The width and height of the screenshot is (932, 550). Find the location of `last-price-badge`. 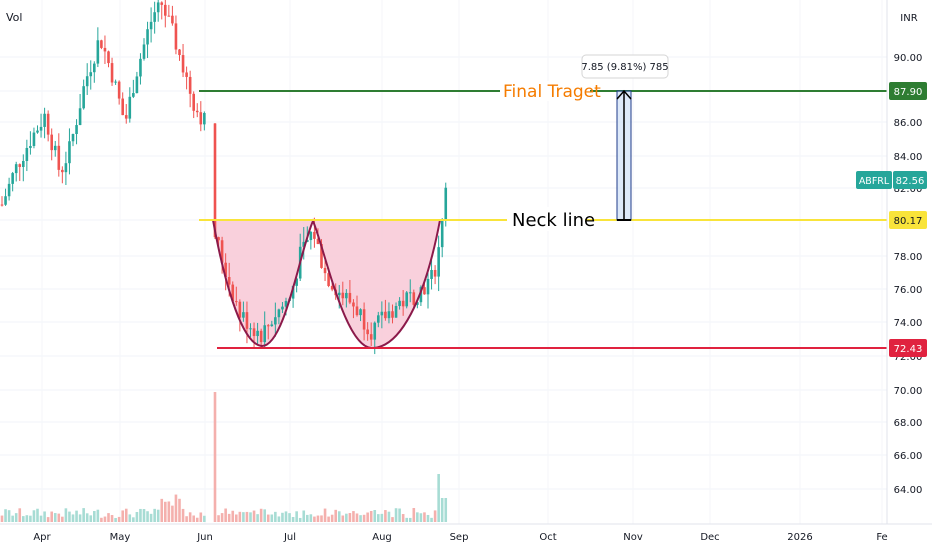

last-price-badge is located at coordinates (910, 180).